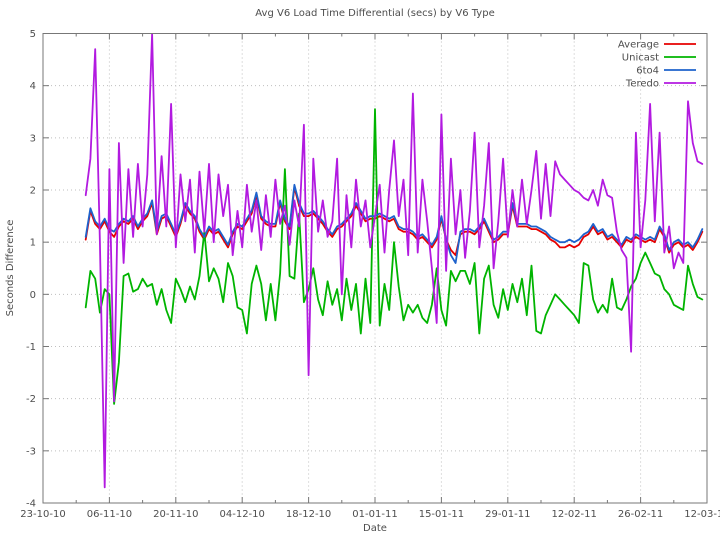 This screenshot has height=540, width=720. I want to click on x-tick-label: 12-02-11, so click(574, 514).